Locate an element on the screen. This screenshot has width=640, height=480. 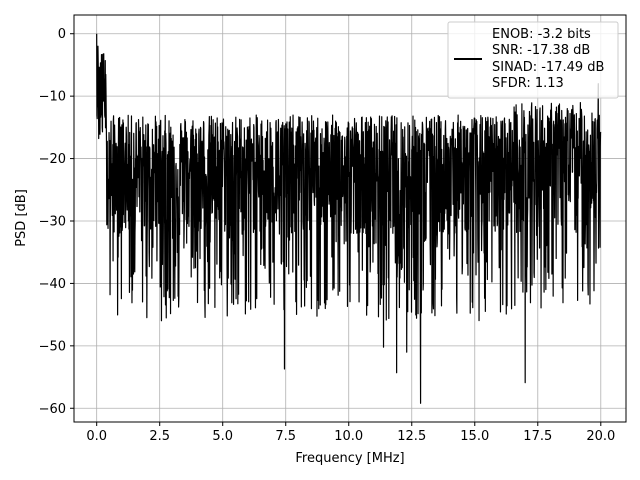
legend-sinad: SINAD: -17.49 dB is located at coordinates (548, 67).